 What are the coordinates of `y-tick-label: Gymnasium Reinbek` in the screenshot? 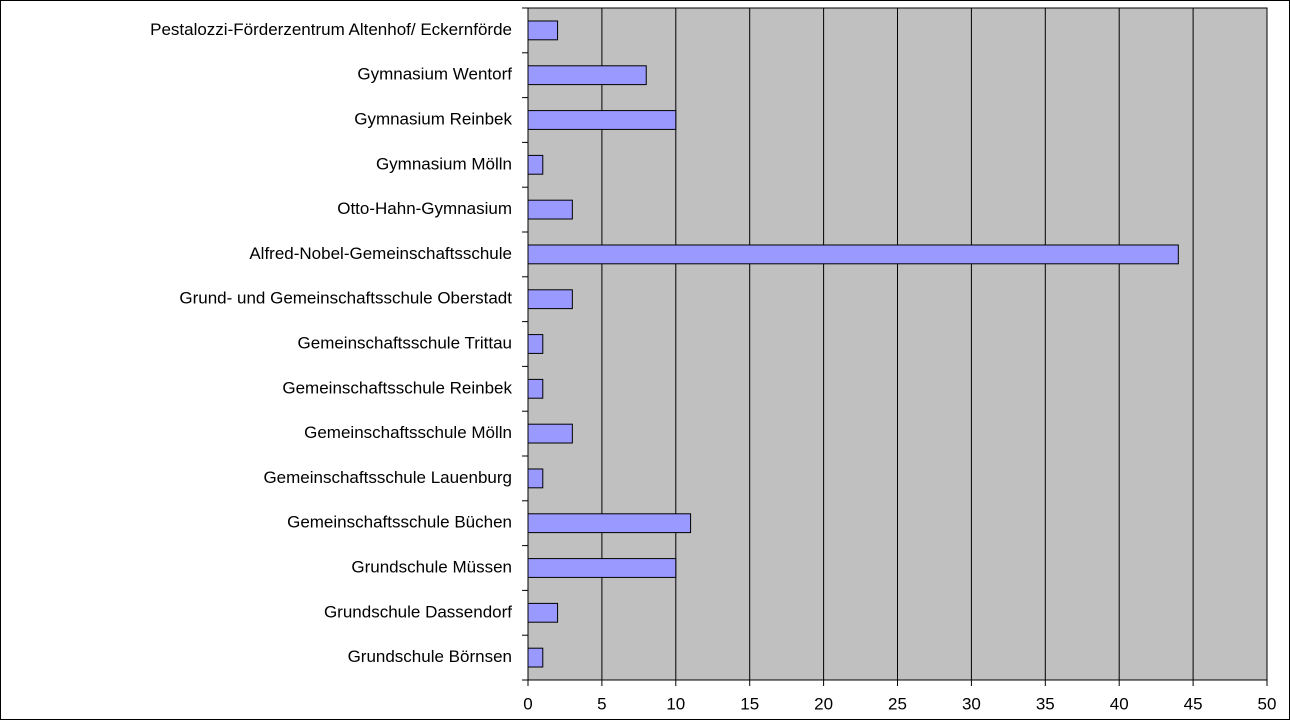 It's located at (433, 118).